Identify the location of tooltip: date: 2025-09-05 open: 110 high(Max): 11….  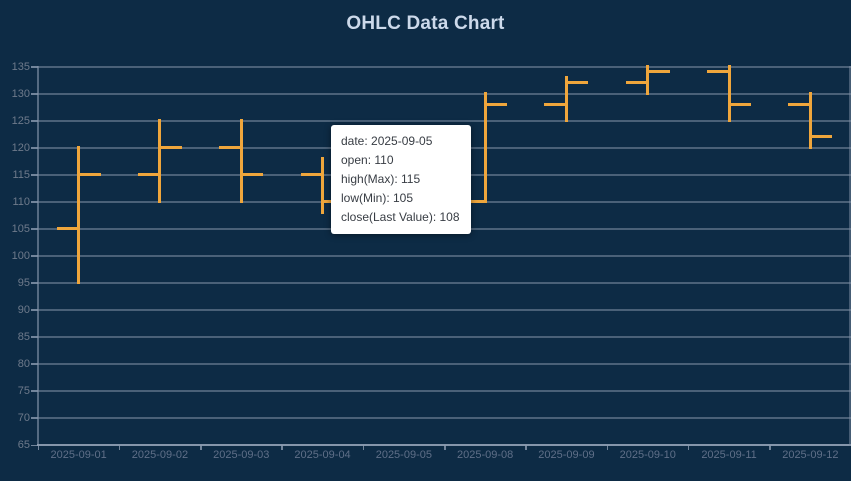
(401, 179).